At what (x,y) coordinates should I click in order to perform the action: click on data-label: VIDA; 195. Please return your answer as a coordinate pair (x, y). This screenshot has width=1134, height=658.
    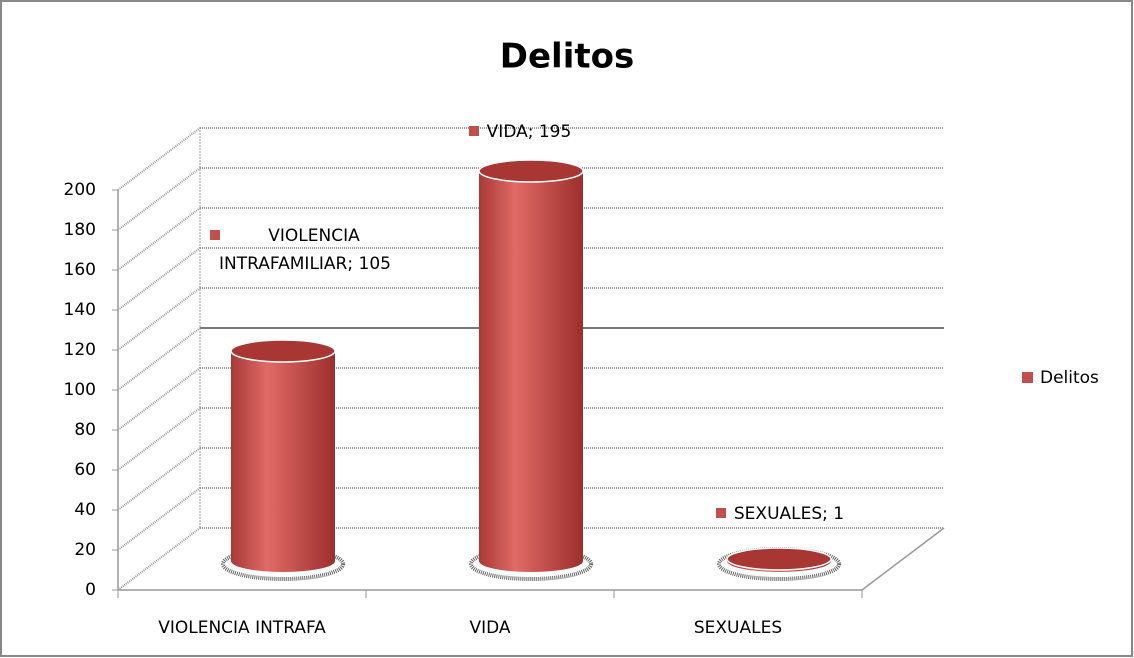
    Looking at the image, I should click on (520, 132).